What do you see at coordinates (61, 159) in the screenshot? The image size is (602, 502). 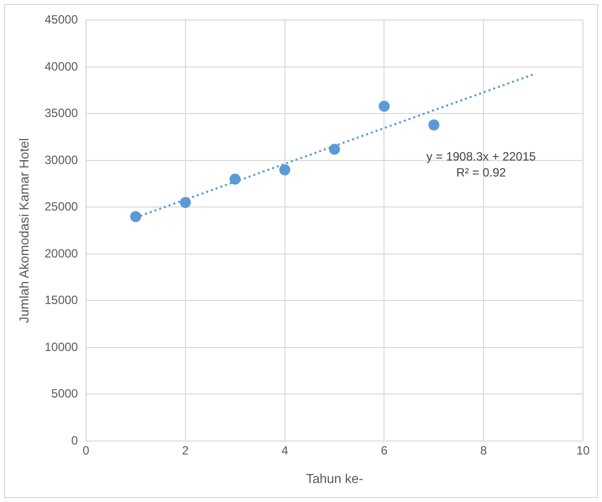 I see `y-tick-label: 30000` at bounding box center [61, 159].